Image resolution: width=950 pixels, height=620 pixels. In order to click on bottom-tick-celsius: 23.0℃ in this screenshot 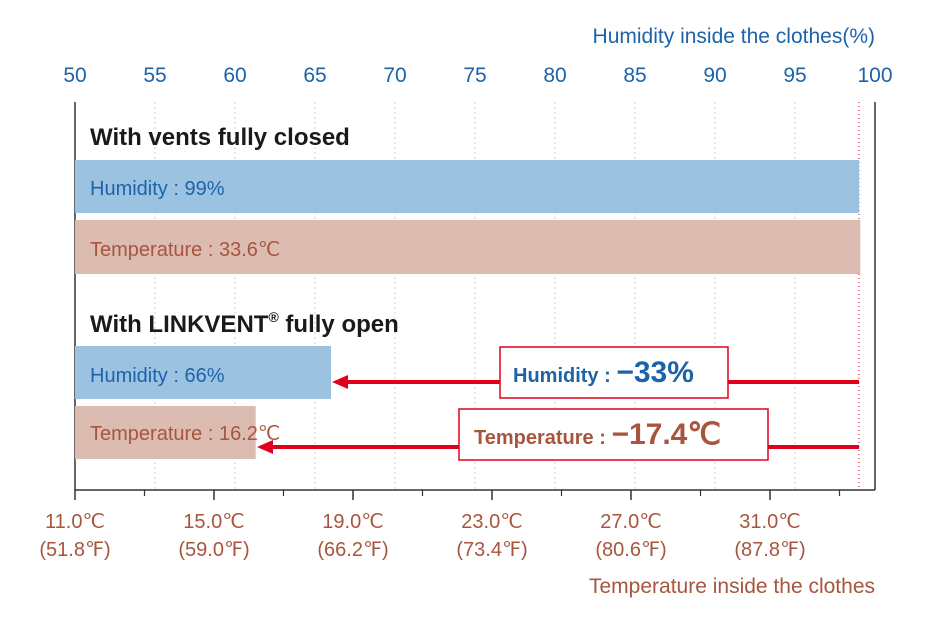, I will do `click(491, 522)`.